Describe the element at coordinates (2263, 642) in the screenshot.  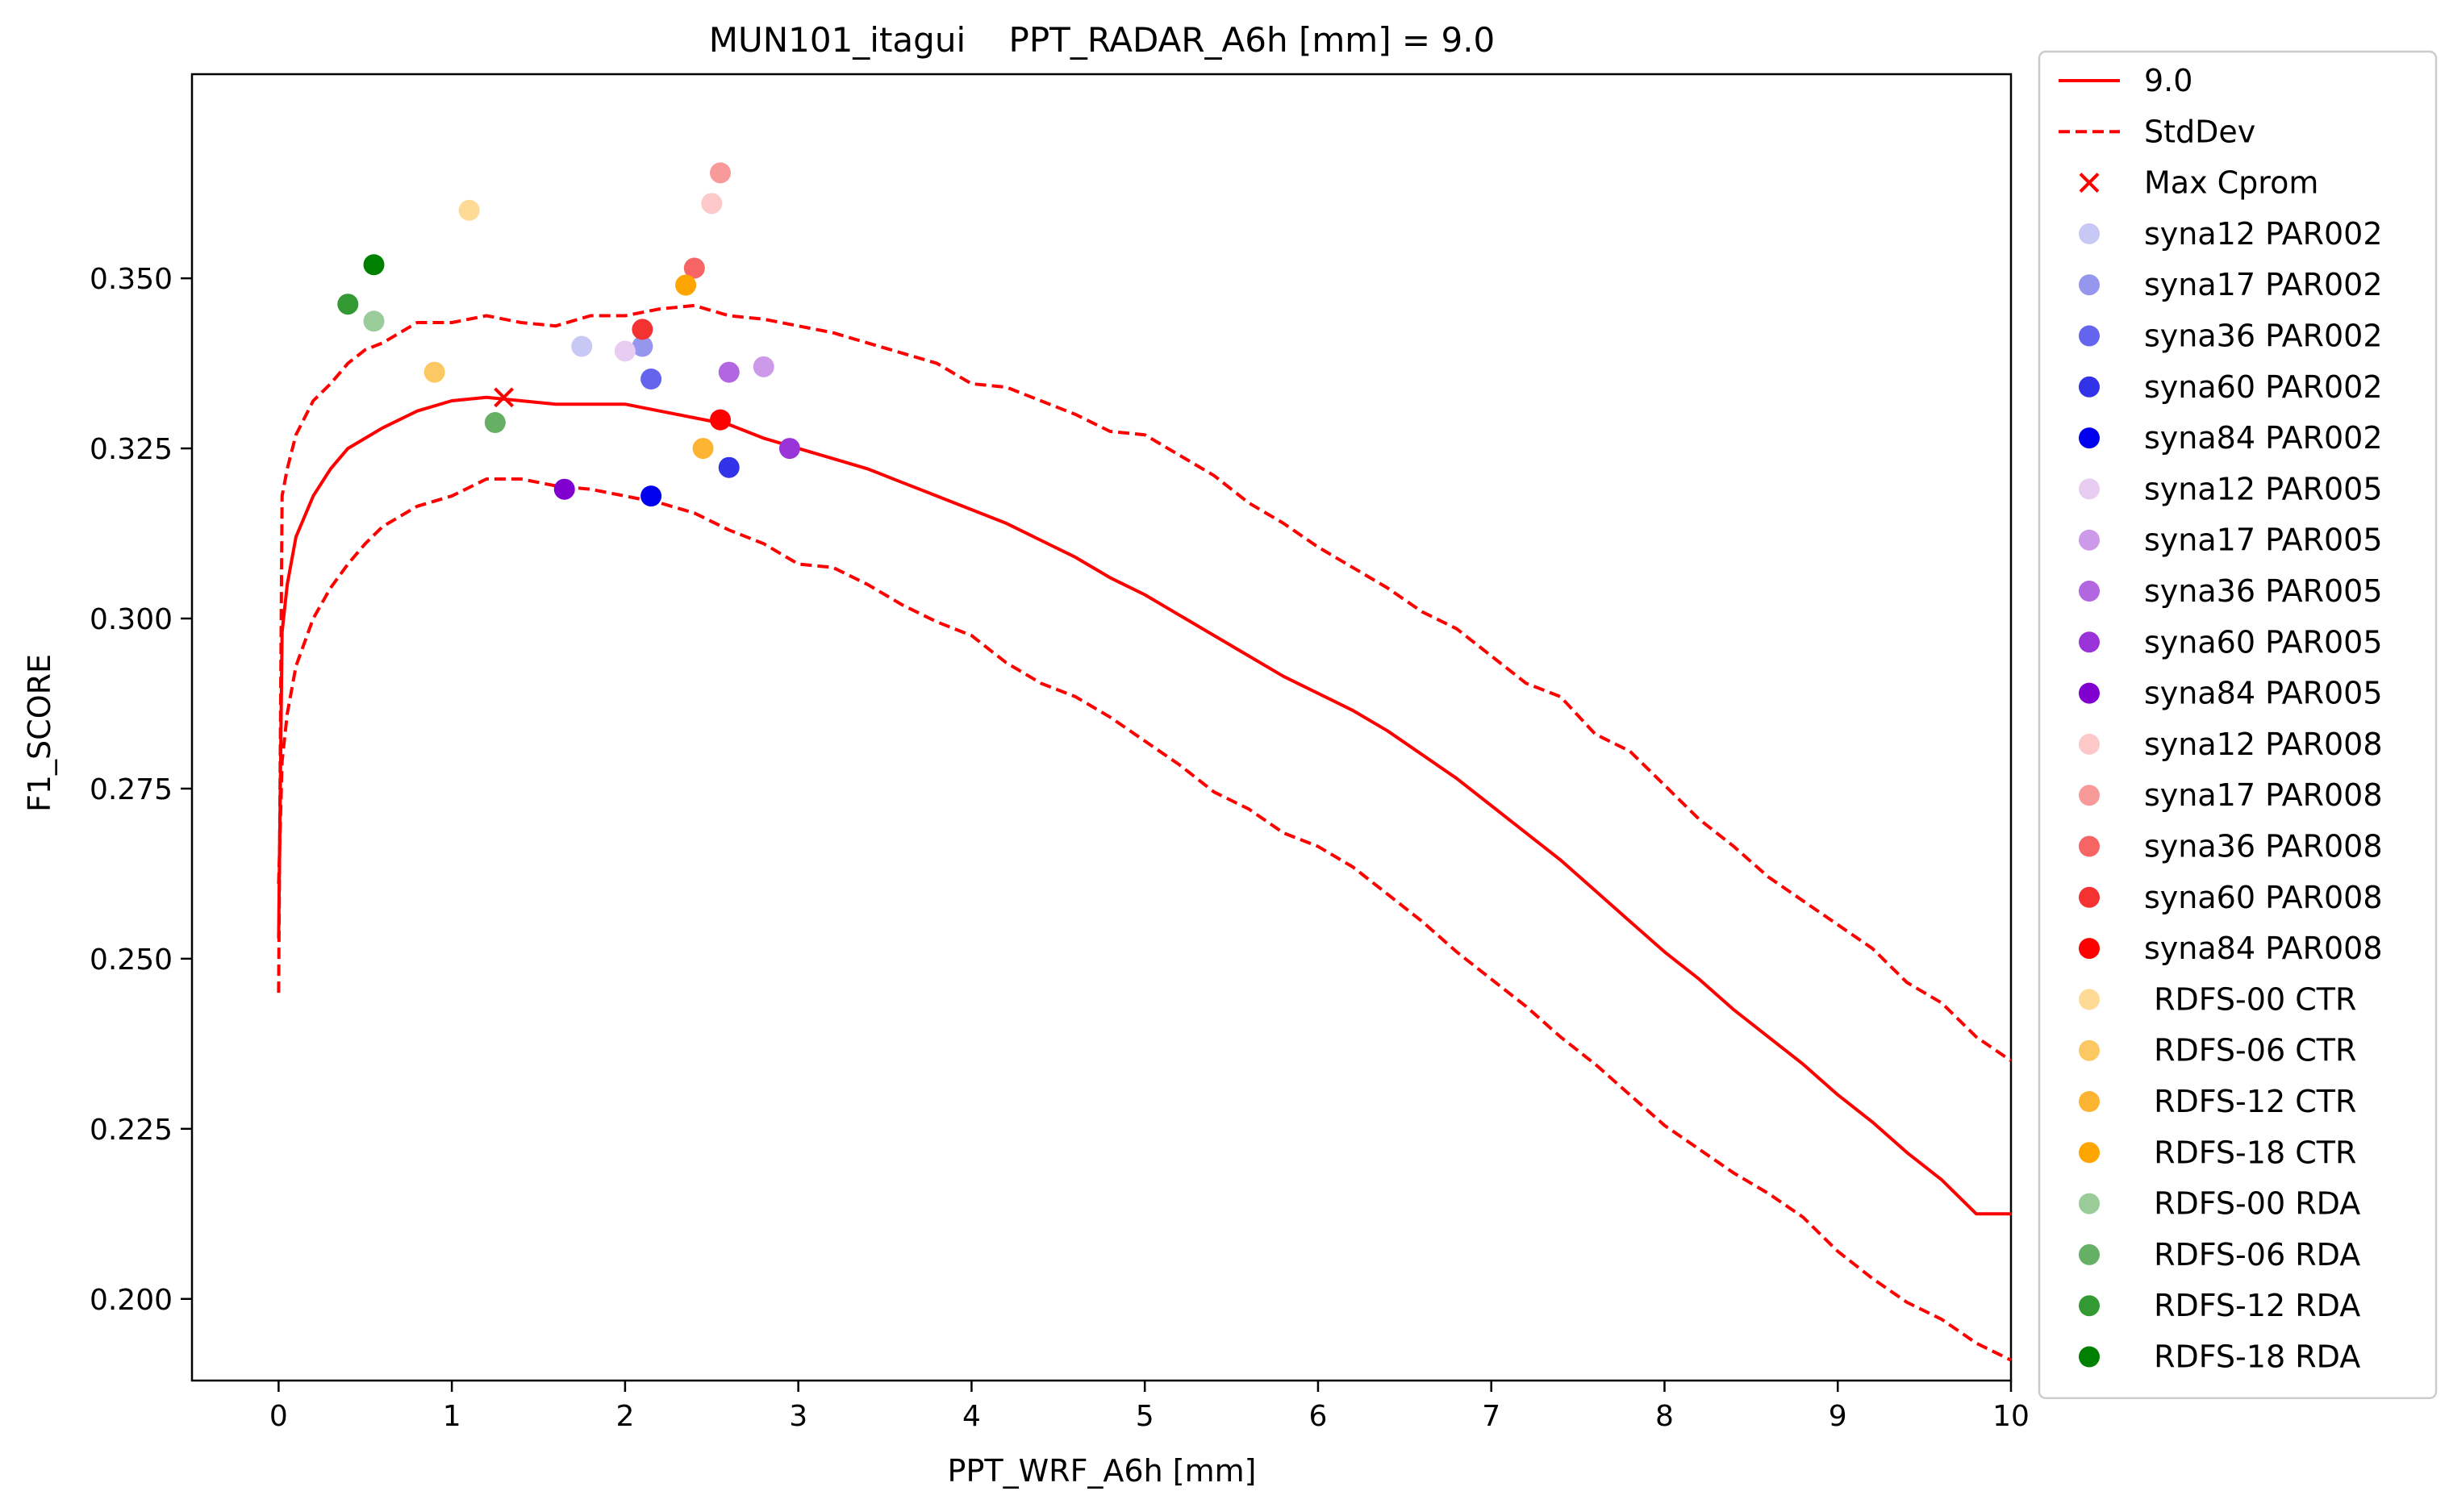
I see `legend-label: syna60 PAR005` at that location.